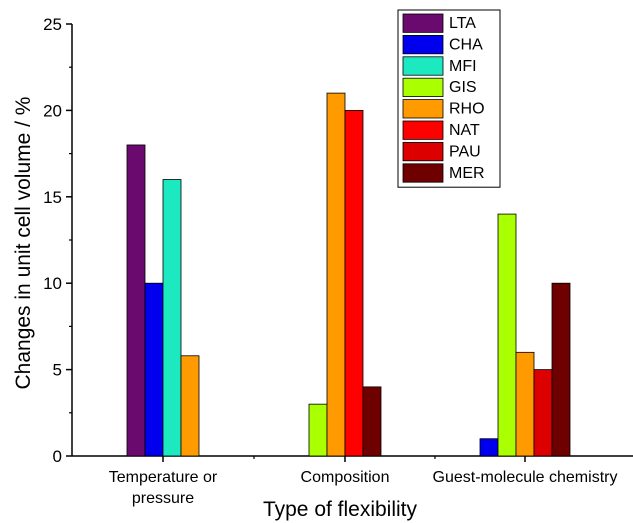 The height and width of the screenshot is (523, 633). What do you see at coordinates (163, 477) in the screenshot?
I see `x-tick-label: Temperature or` at bounding box center [163, 477].